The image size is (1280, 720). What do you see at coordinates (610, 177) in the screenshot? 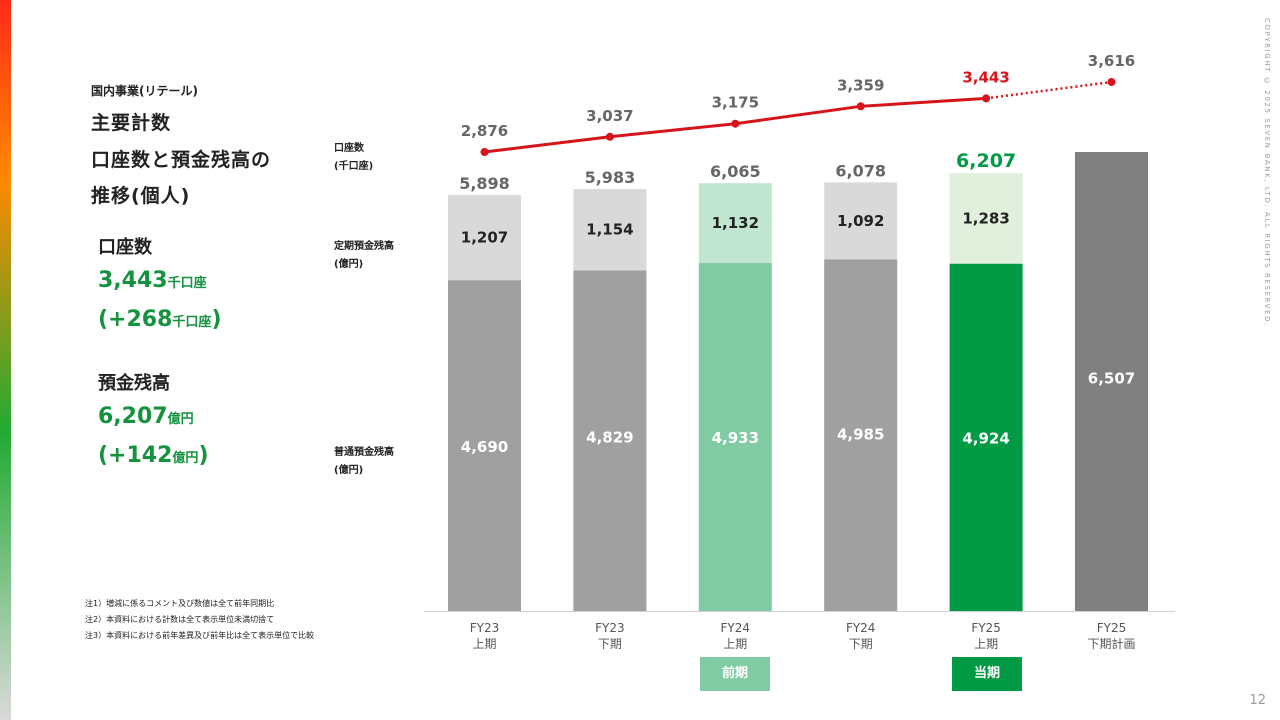
I see `label-total-1: 5,983` at bounding box center [610, 177].